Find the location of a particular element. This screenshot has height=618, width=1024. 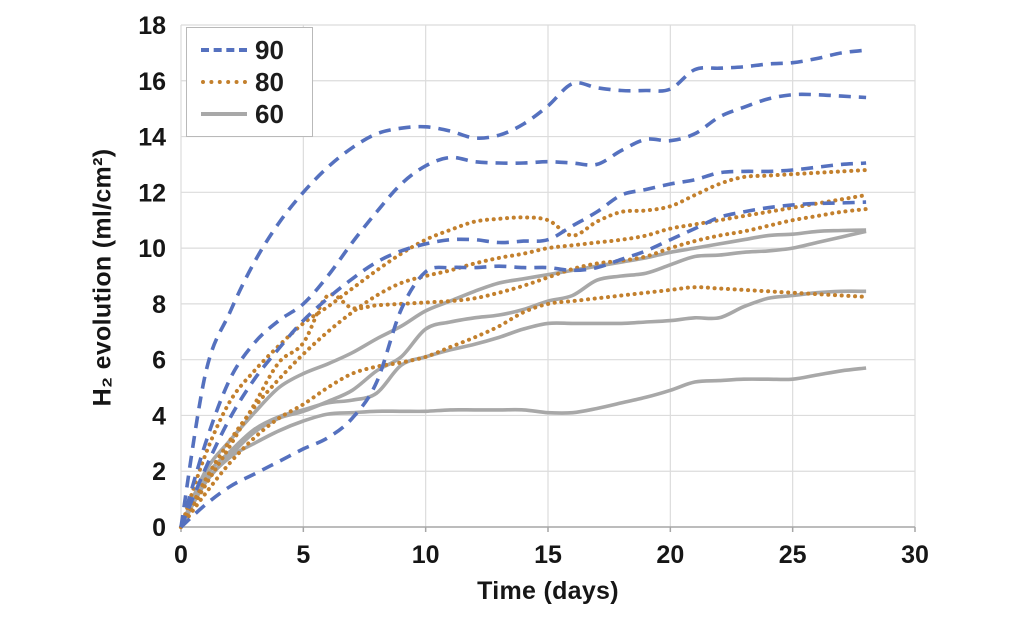

y-tick-label: 16 is located at coordinates (152, 82).